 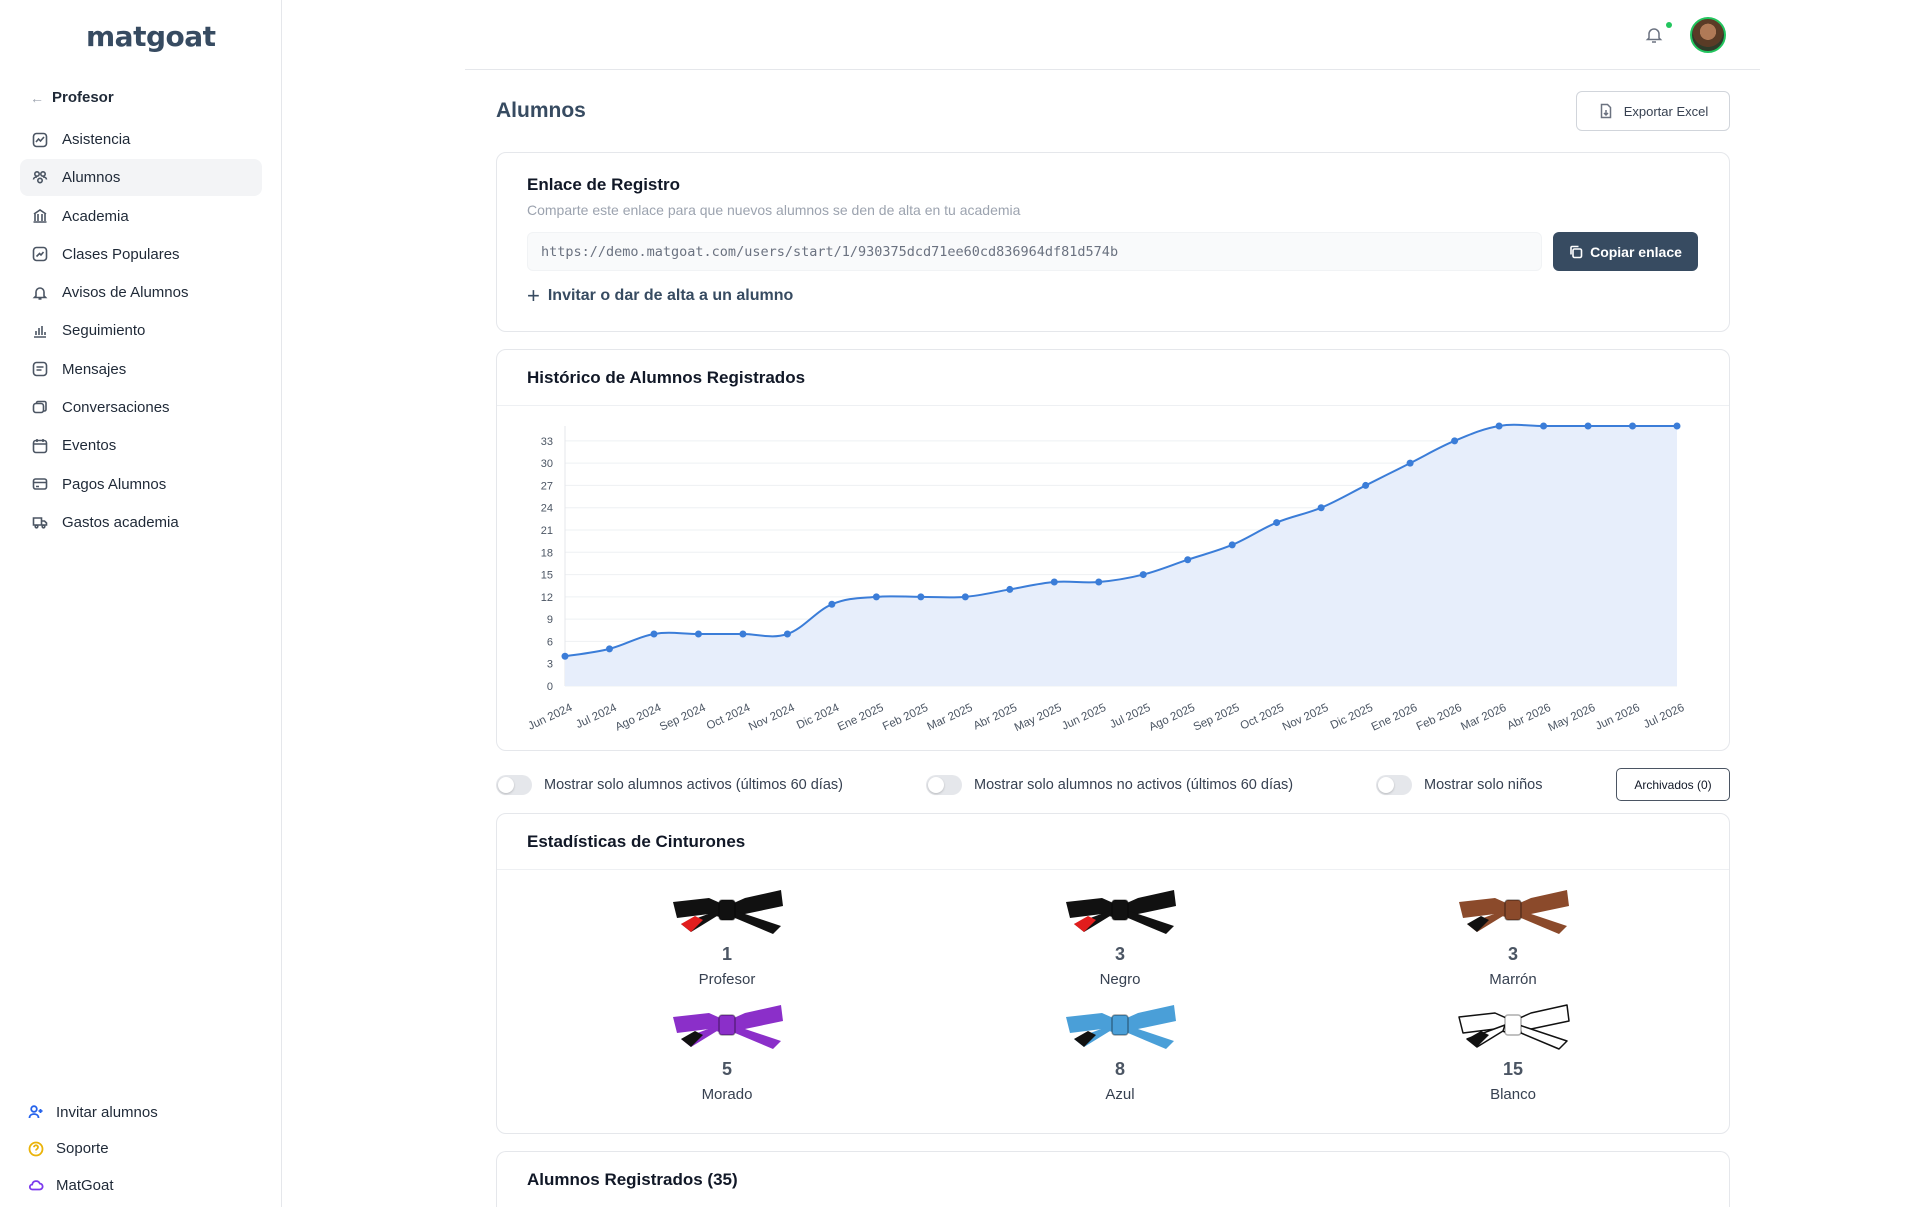 What do you see at coordinates (727, 1094) in the screenshot?
I see `belt-label: Morado` at bounding box center [727, 1094].